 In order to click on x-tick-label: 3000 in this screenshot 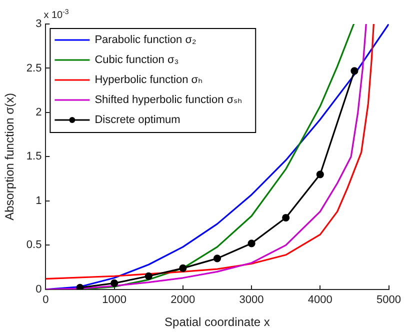, I will do `click(251, 300)`.